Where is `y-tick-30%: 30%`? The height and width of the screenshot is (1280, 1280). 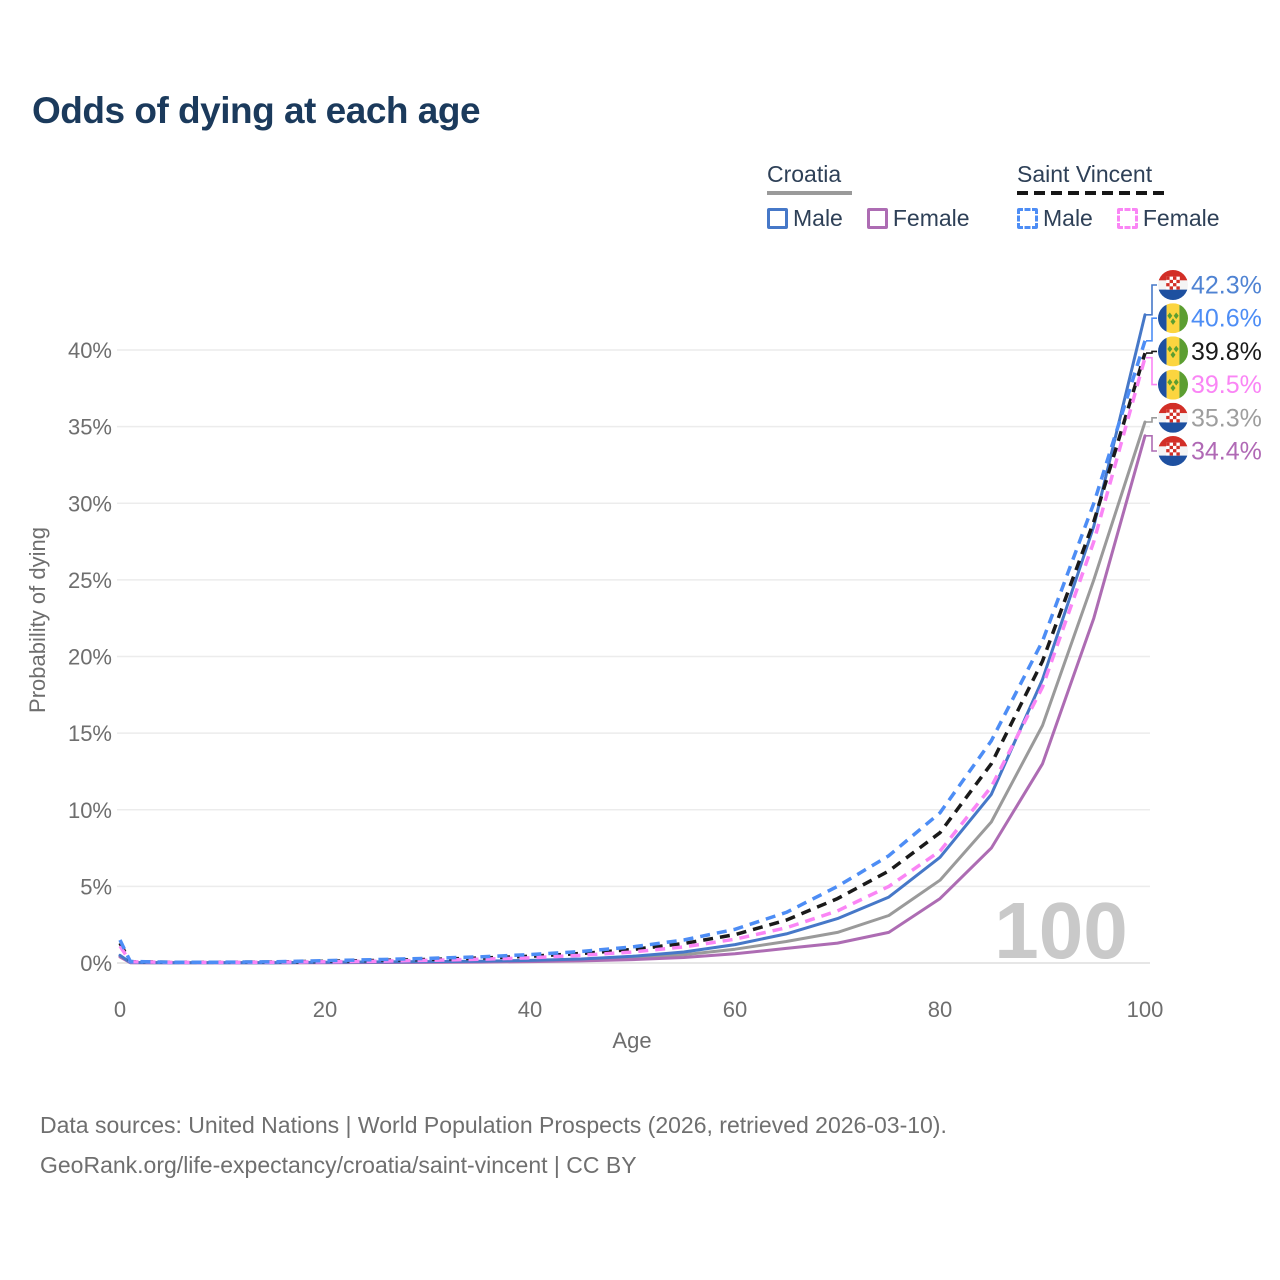 y-tick-30%: 30% is located at coordinates (90, 503).